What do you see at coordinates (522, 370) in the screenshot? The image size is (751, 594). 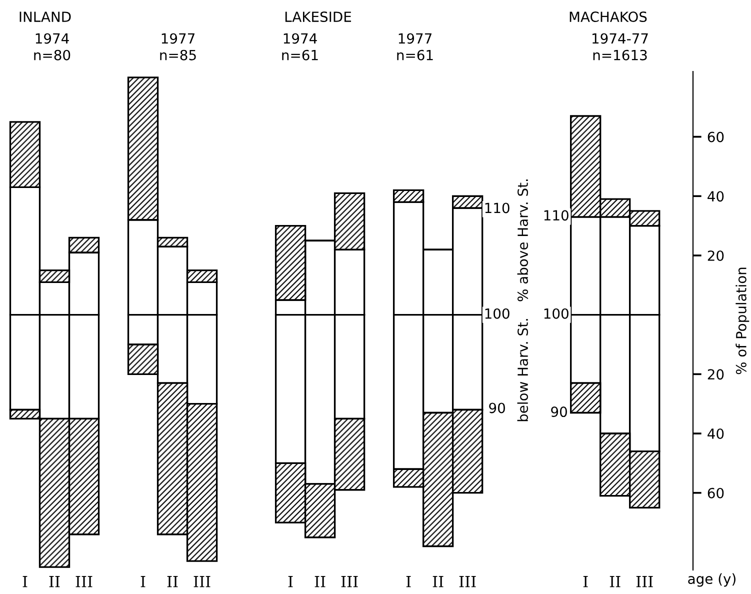 I see `annotation: below Harv. St.` at bounding box center [522, 370].